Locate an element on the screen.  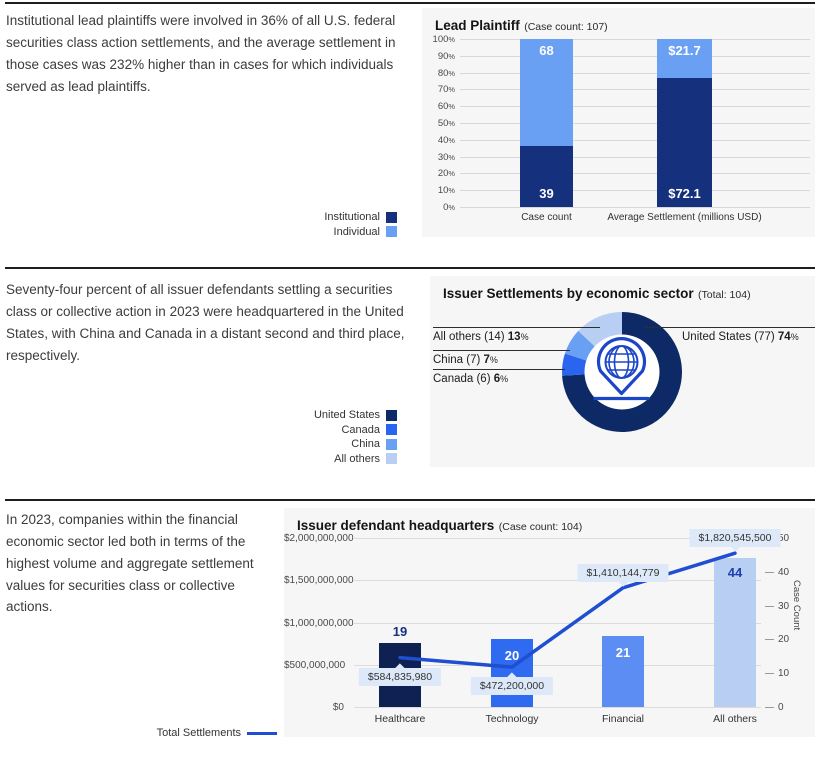
left-axis-tick: $2,000,000,000 is located at coordinates (319, 538).